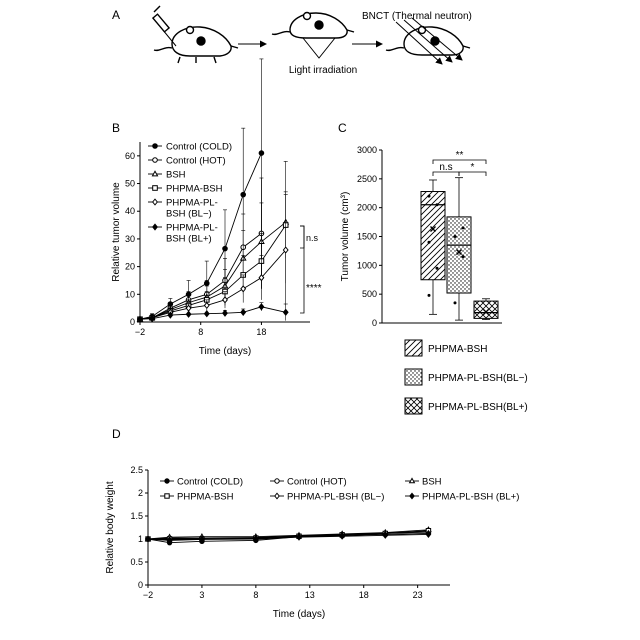 The width and height of the screenshot is (640, 640). Describe the element at coordinates (367, 265) in the screenshot. I see `y-tick-label: 1000` at that location.